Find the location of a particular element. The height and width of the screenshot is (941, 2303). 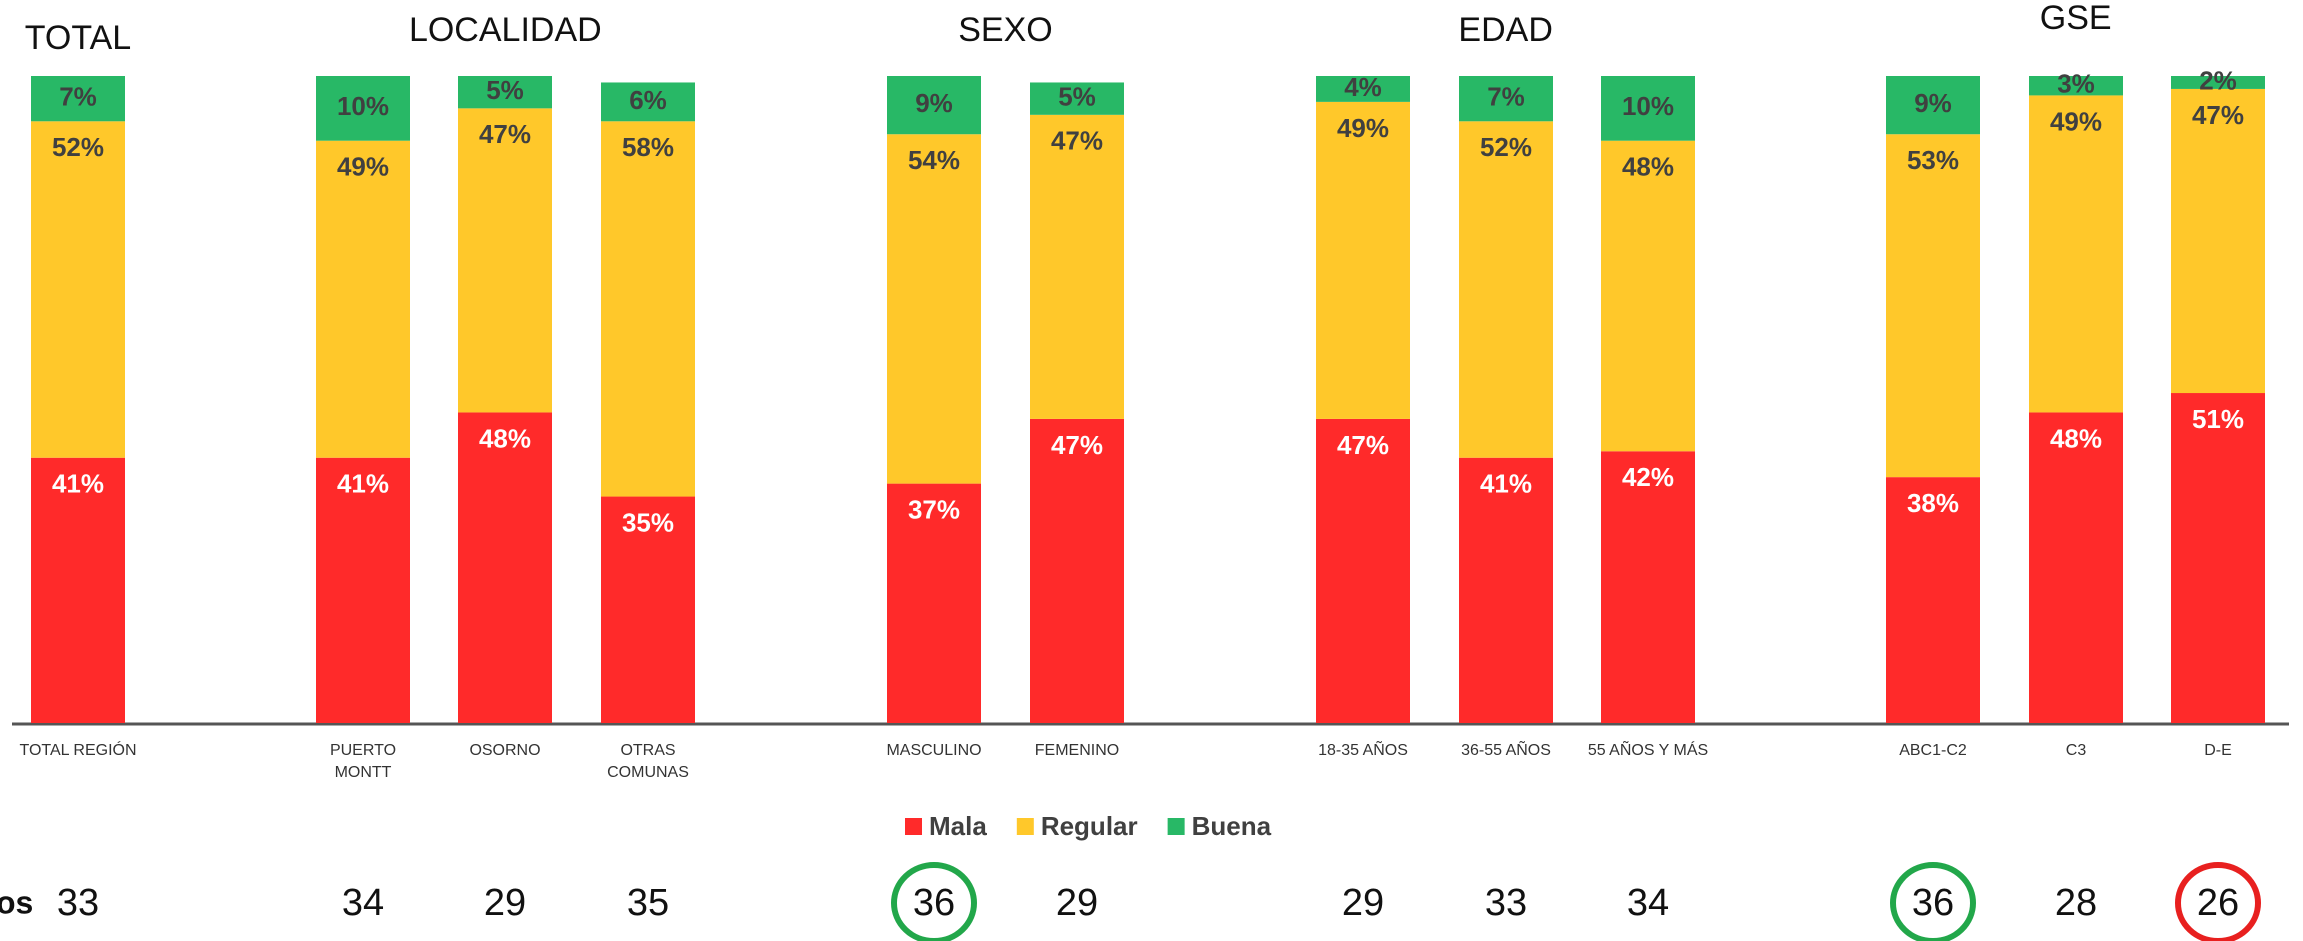

x-tick-label: ABC1-C2 is located at coordinates (1933, 750).